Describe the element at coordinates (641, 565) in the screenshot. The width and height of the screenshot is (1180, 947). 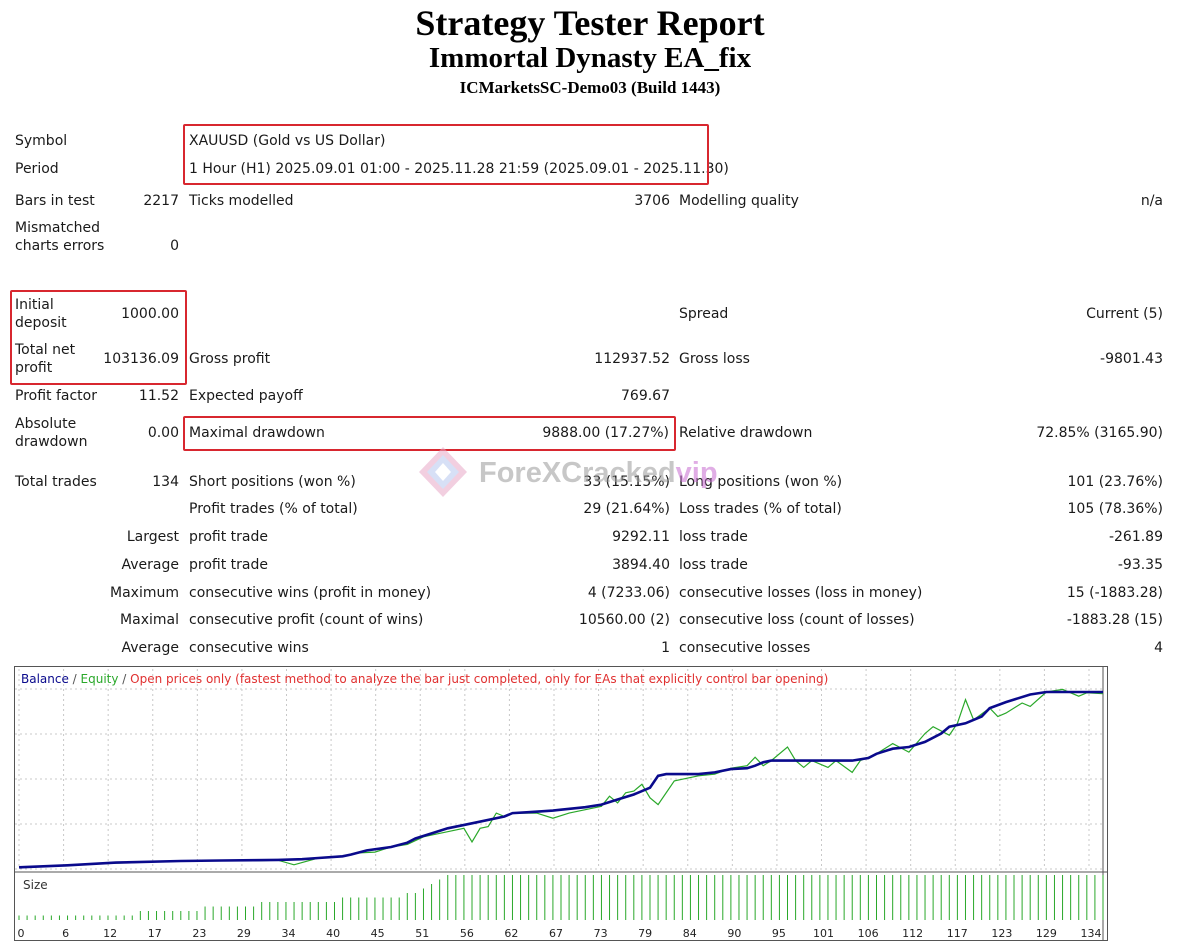
I see `average-profit-value: 3894.40` at that location.